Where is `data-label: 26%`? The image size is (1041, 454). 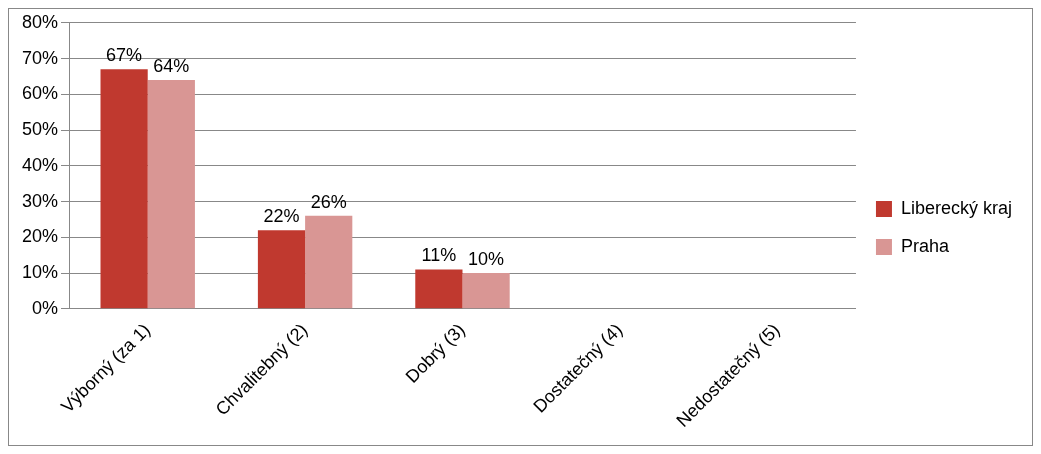 data-label: 26% is located at coordinates (328, 201).